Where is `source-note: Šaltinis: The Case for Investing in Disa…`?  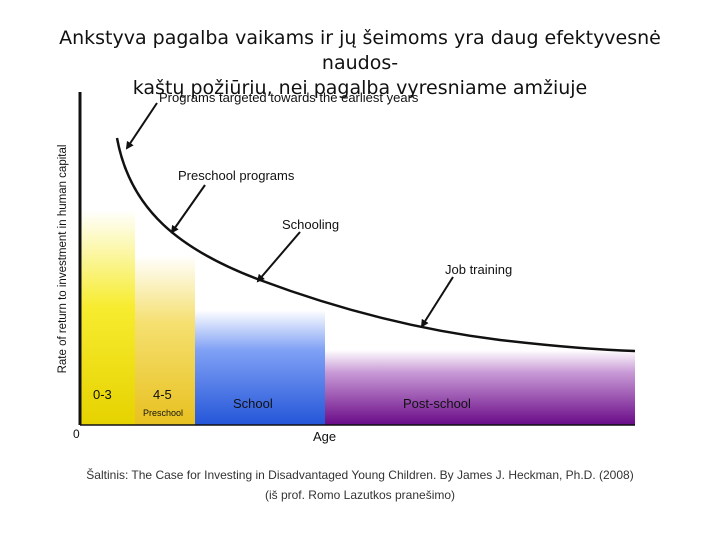 source-note: Šaltinis: The Case for Investing in Disa… is located at coordinates (360, 485).